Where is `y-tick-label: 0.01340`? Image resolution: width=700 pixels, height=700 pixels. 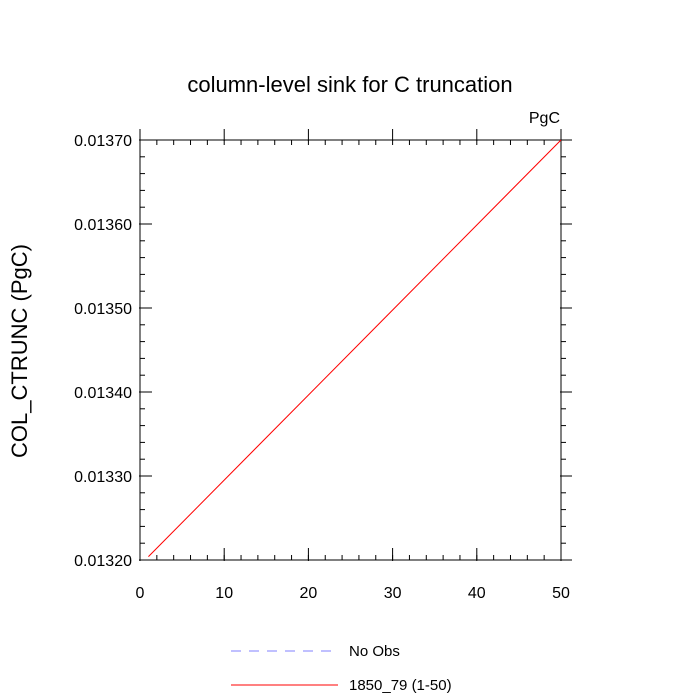
y-tick-label: 0.01340 is located at coordinates (103, 393).